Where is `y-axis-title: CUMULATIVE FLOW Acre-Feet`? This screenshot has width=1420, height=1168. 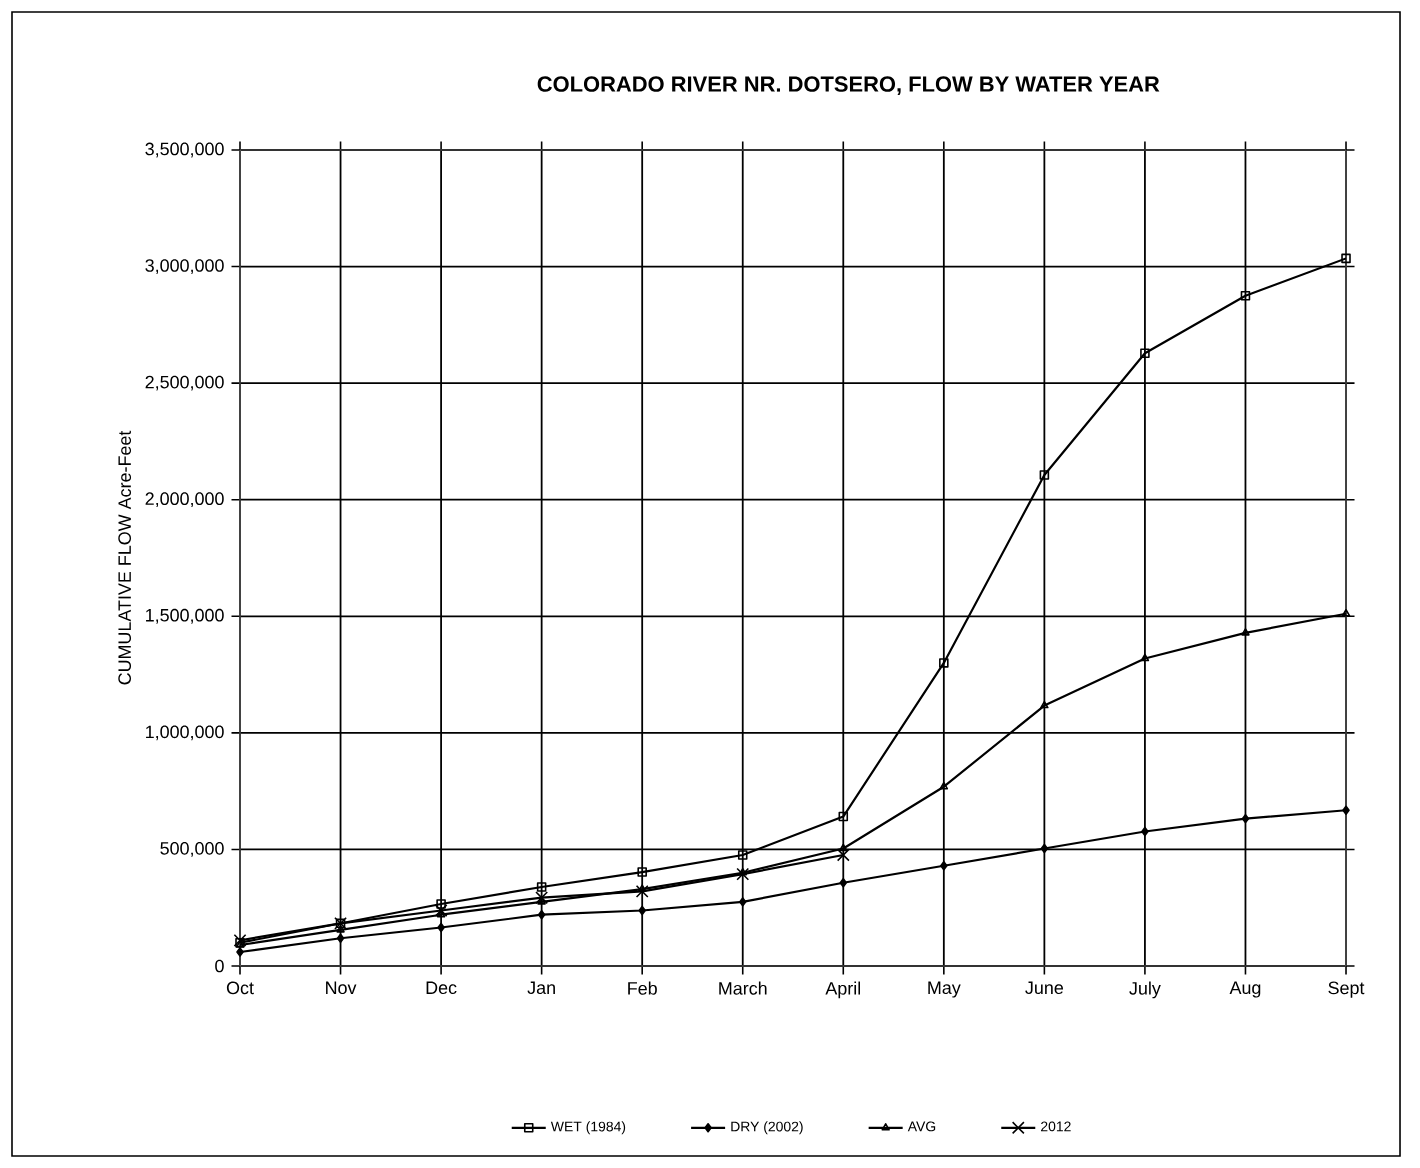
y-axis-title: CUMULATIVE FLOW Acre-Feet is located at coordinates (125, 557).